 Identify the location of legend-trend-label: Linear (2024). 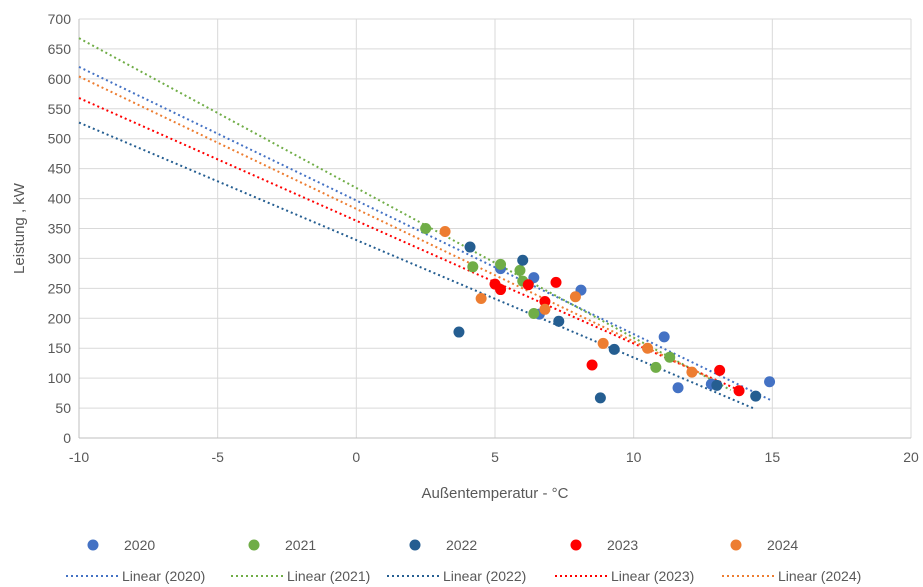
(819, 576).